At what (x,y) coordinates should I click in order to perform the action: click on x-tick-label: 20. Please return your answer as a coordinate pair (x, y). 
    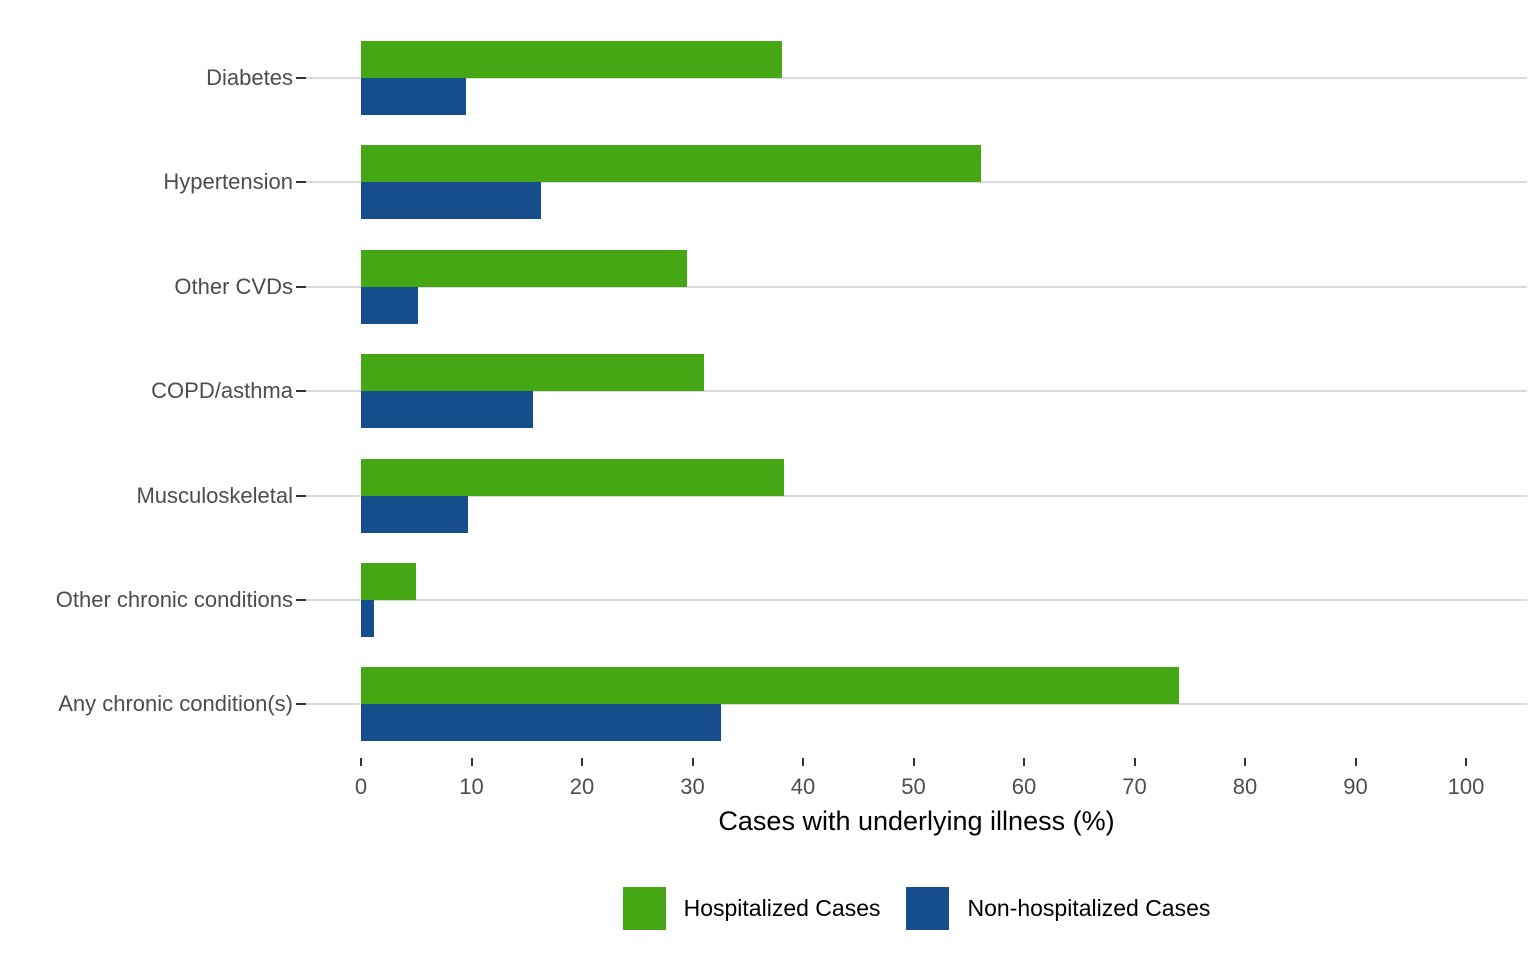
    Looking at the image, I should click on (582, 786).